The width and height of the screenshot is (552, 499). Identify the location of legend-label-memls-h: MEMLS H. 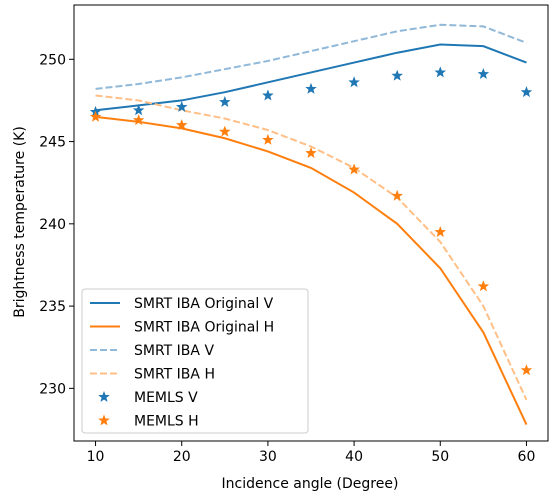
(166, 422).